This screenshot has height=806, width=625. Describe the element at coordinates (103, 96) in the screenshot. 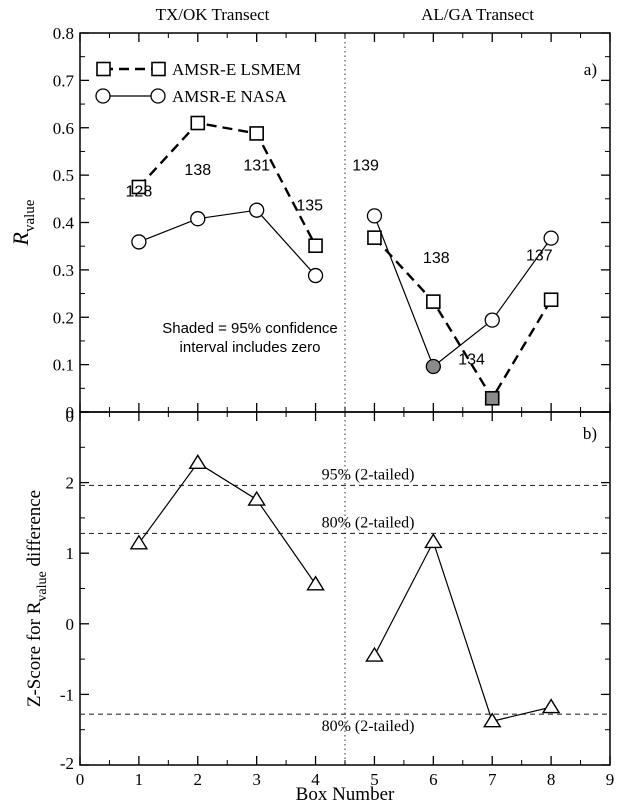

I see `legend-marker-nasa-left` at that location.